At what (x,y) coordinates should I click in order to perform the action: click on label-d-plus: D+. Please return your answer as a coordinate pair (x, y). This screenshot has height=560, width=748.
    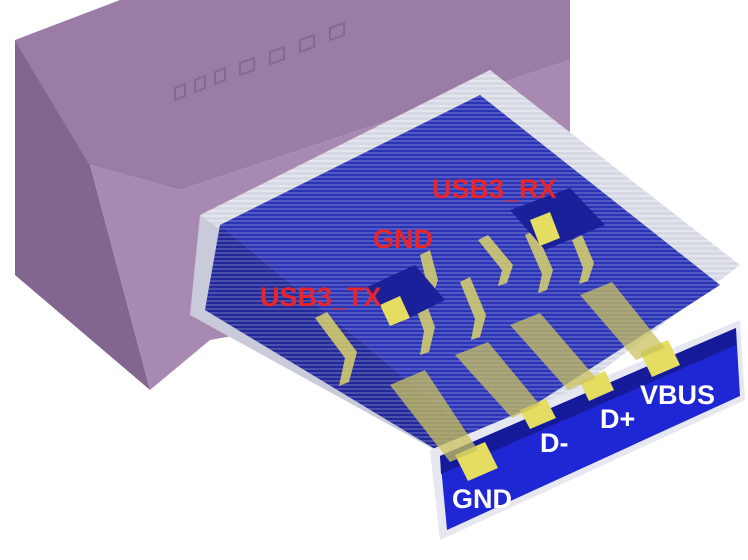
    Looking at the image, I should click on (617, 419).